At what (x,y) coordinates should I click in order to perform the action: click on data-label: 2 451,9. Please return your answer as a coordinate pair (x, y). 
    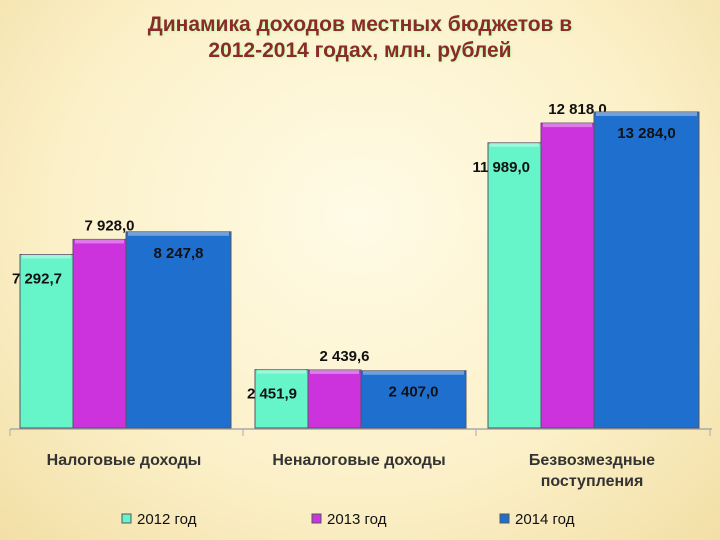
    Looking at the image, I should click on (272, 394).